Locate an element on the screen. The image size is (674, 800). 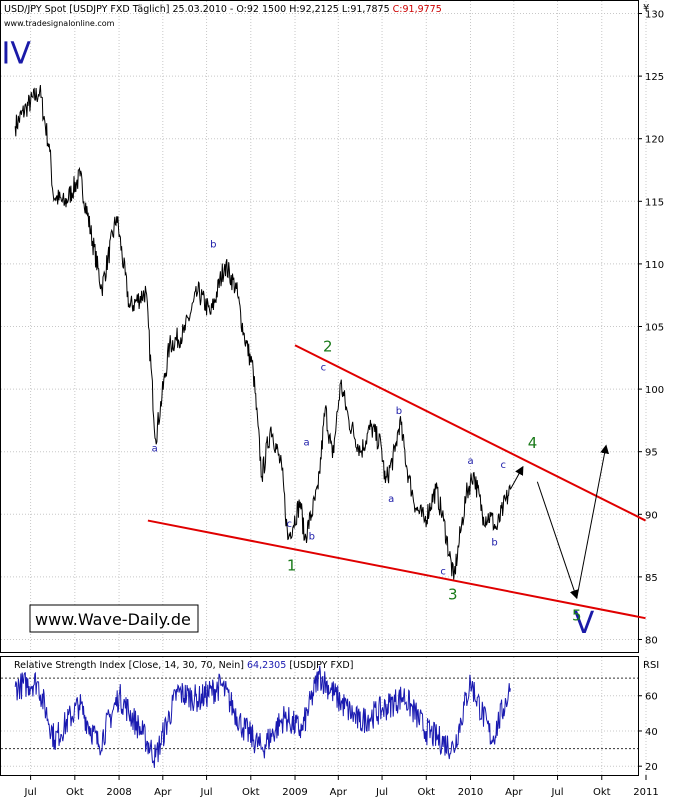
x-tick-label: 2011 is located at coordinates (645, 792).